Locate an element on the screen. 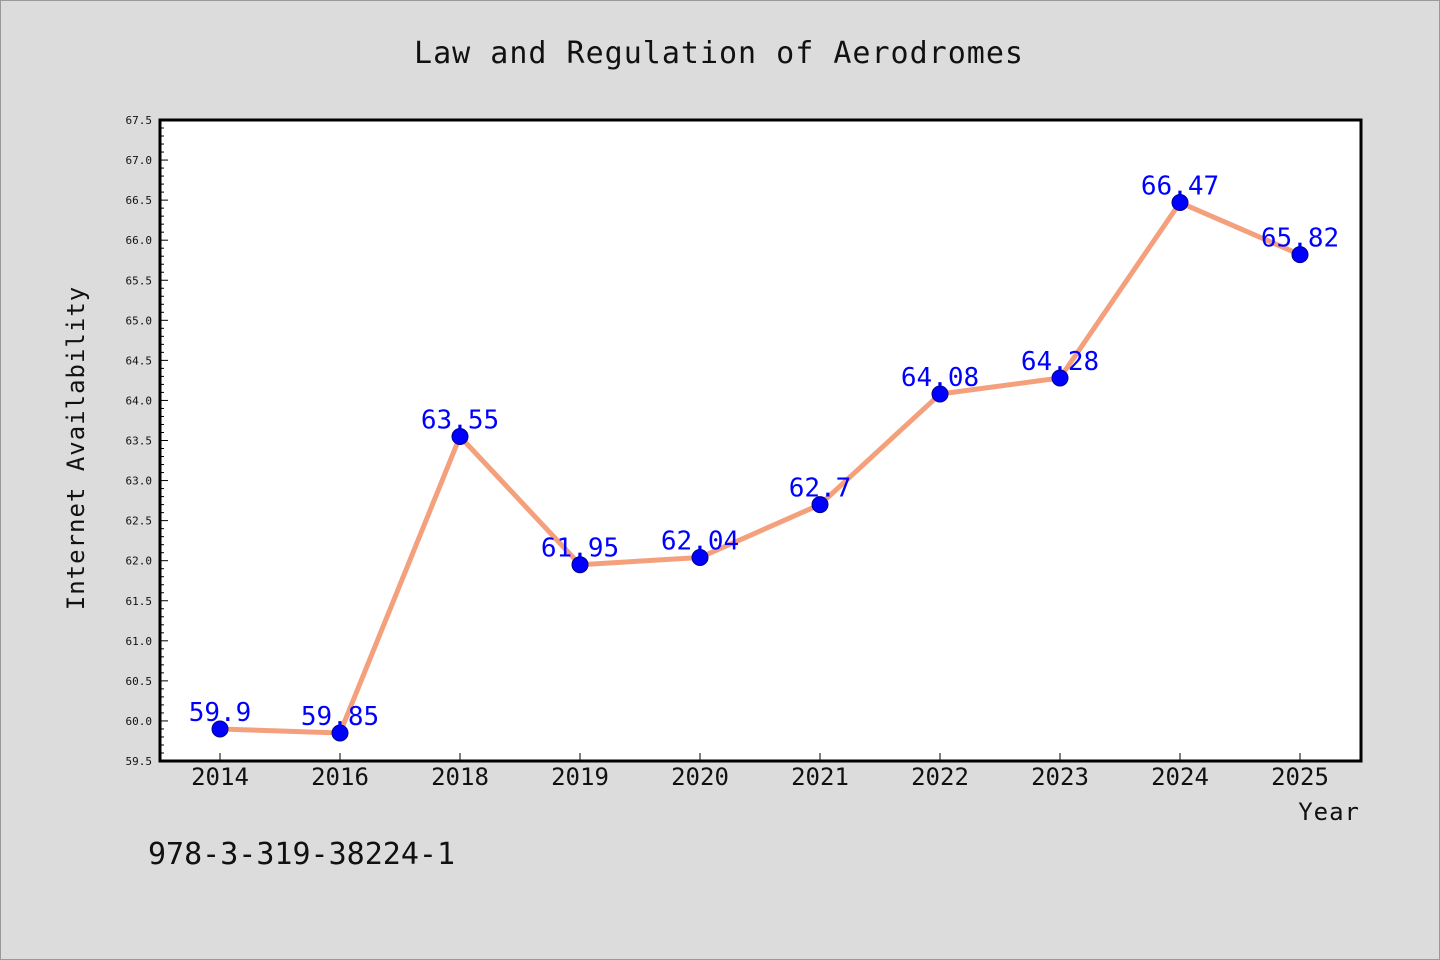 The width and height of the screenshot is (1440, 960). x-tick-label: 2025 is located at coordinates (1300, 777).